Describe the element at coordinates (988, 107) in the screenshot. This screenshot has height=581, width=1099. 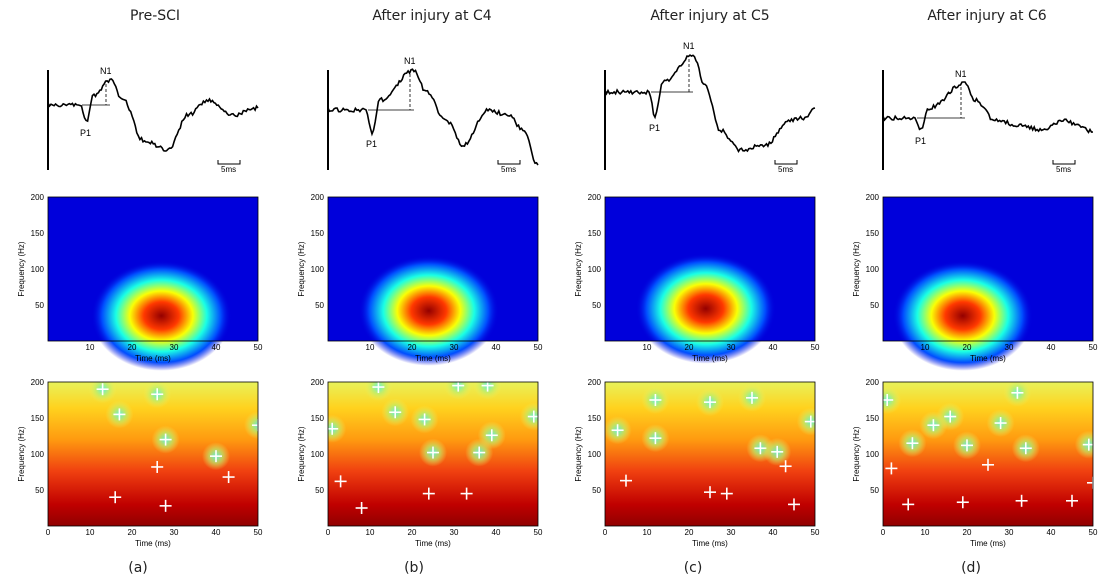
I see `waveform-trace` at that location.